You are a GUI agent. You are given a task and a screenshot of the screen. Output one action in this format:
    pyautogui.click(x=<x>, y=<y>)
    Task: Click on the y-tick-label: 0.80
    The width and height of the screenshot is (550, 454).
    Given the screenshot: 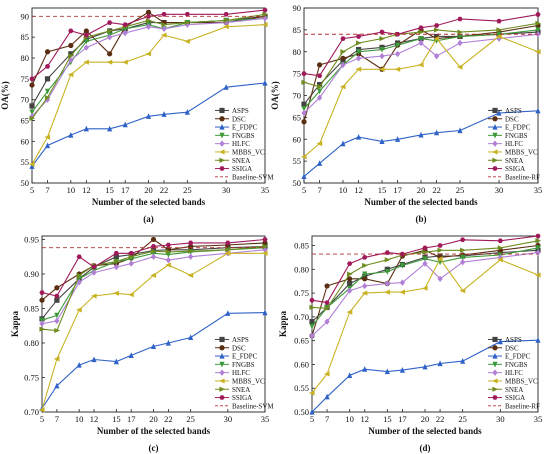 What is the action you would take?
    pyautogui.click(x=301, y=269)
    